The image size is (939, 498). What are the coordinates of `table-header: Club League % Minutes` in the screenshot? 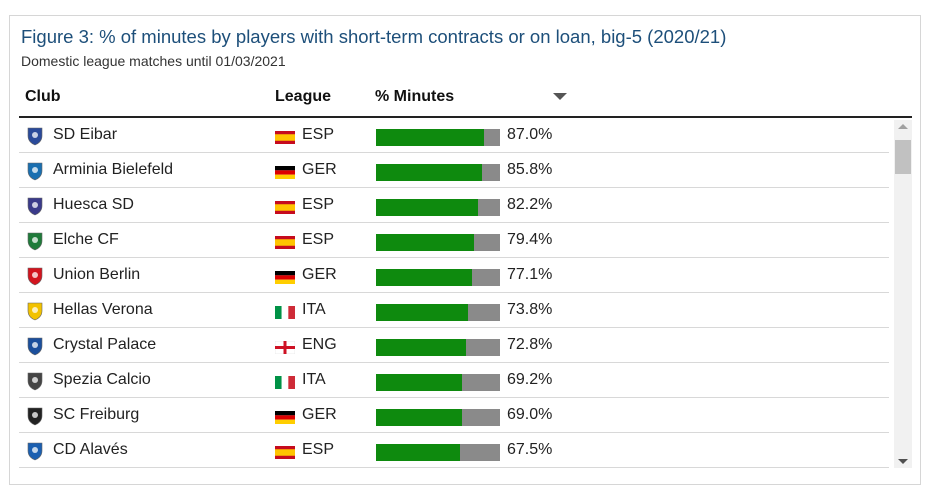 It's located at (465, 102).